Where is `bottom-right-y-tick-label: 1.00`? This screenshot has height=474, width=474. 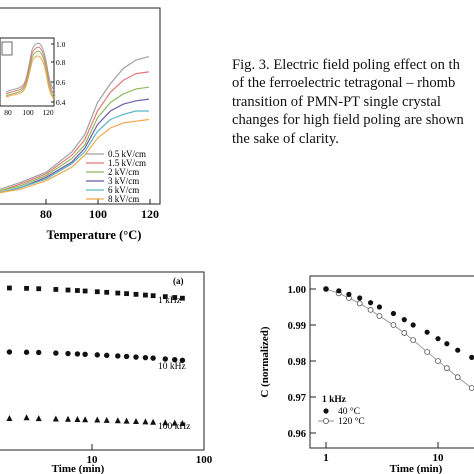 bottom-right-y-tick-label: 1.00 is located at coordinates (297, 290).